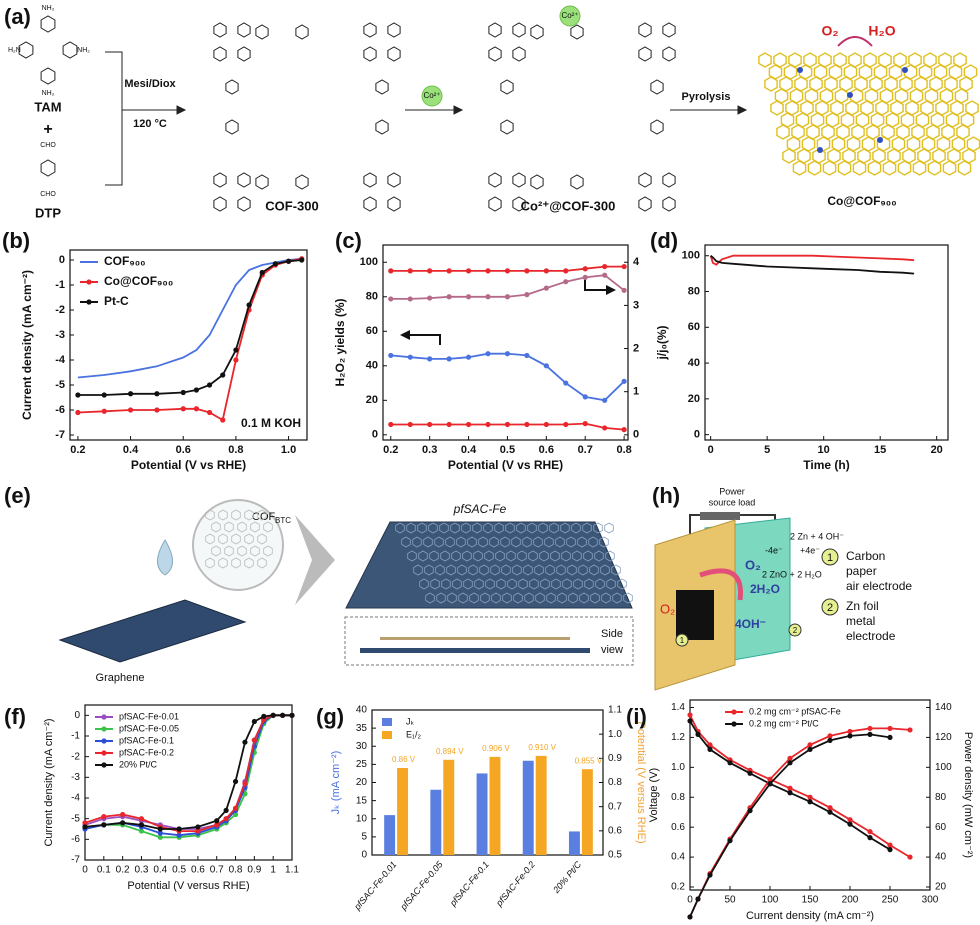 The width and height of the screenshot is (980, 925). What do you see at coordinates (422, 886) in the screenshot?
I see `x-tick-label: pfSAC-Fe-0.05` at bounding box center [422, 886].